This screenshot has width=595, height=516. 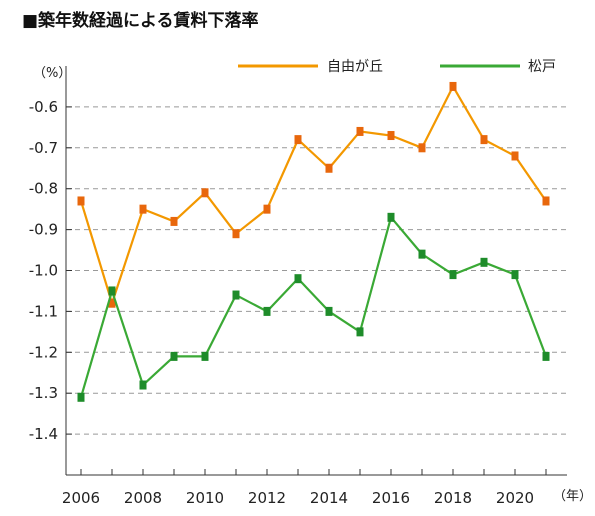 What do you see at coordinates (52, 73) in the screenshot?
I see `y-unit-label: （%）` at bounding box center [52, 73].